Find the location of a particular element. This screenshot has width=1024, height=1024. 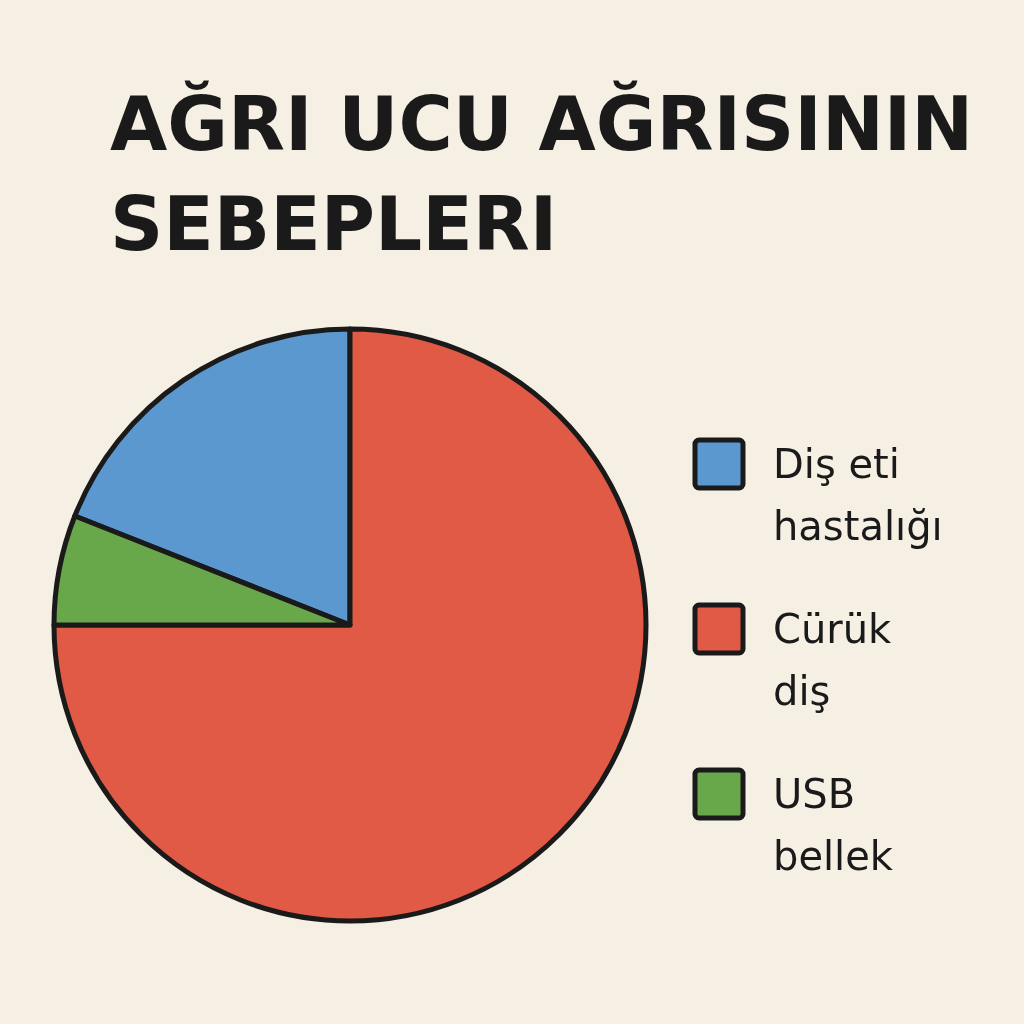

legend-label: Cürük diş is located at coordinates (833, 660).